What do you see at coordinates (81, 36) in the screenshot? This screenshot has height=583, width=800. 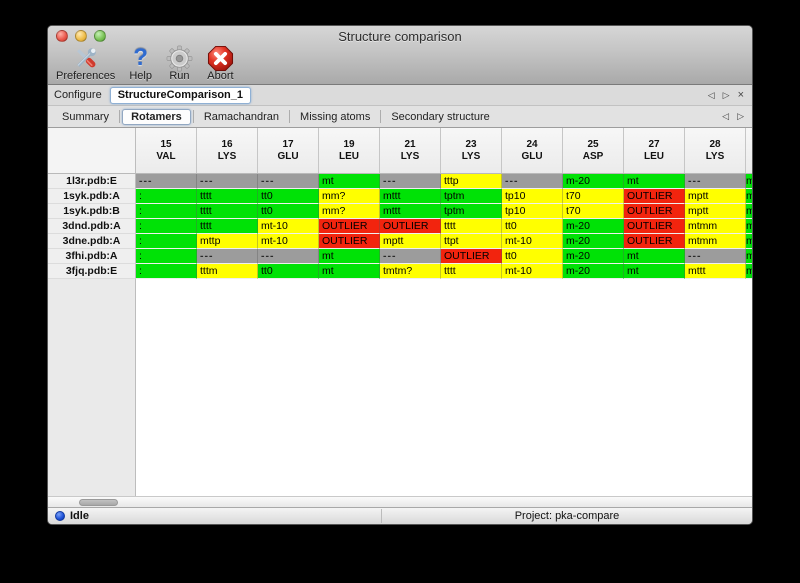 I see `minimize-window-button` at bounding box center [81, 36].